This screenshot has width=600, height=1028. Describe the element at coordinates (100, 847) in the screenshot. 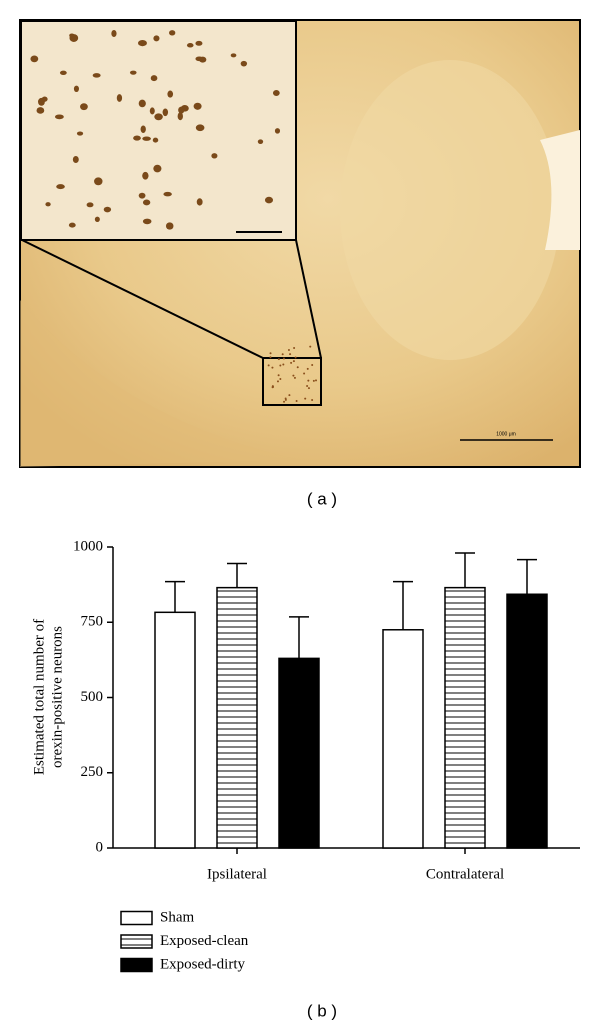

I see `y-tick-label: 0` at that location.